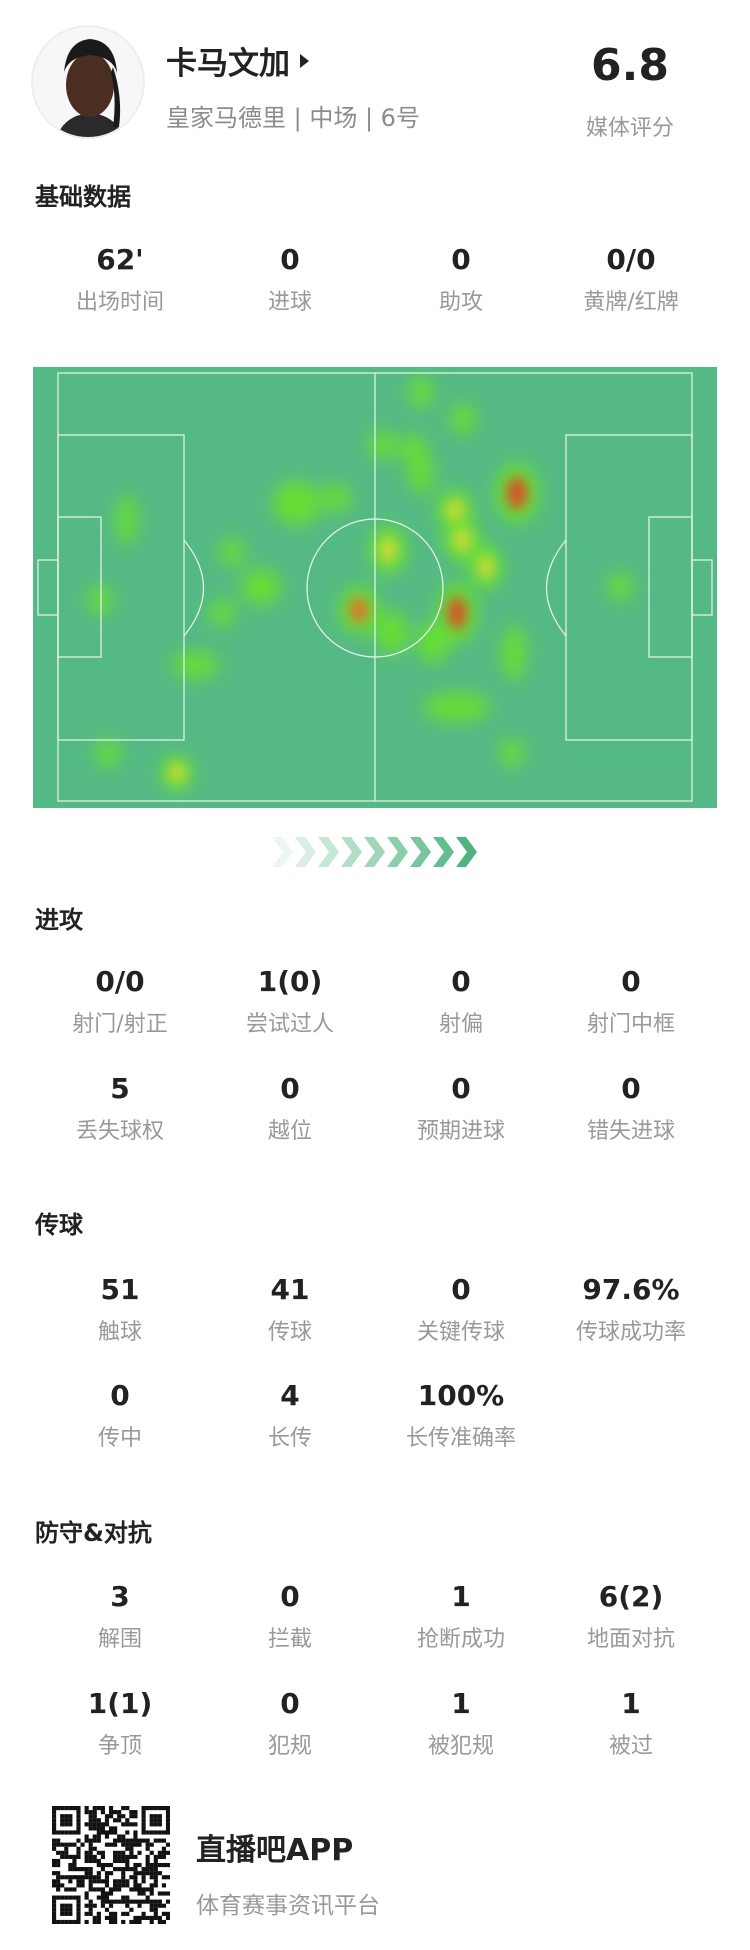 This screenshot has height=1950, width=750. Describe the element at coordinates (289, 1746) in the screenshot. I see `stat-label: 犯规` at that location.